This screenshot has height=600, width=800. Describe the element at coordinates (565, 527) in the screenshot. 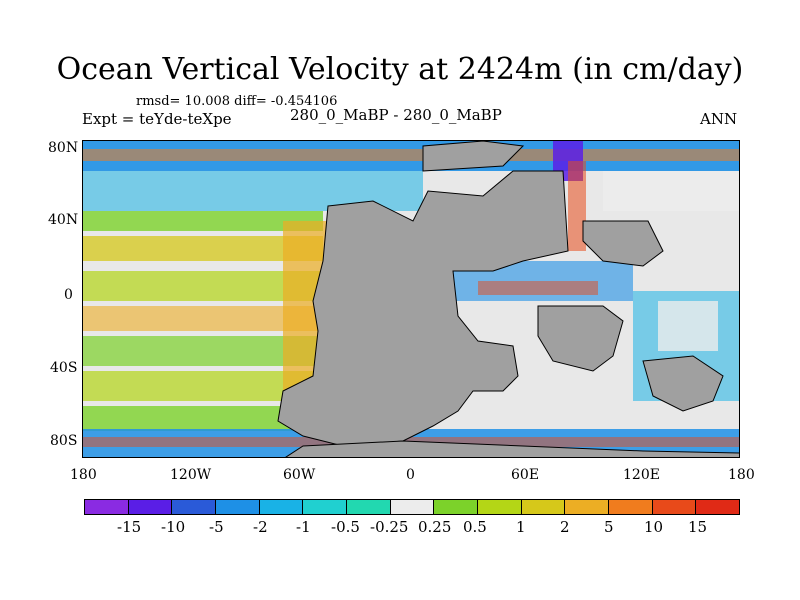

I see `colorbar-label: 2` at that location.